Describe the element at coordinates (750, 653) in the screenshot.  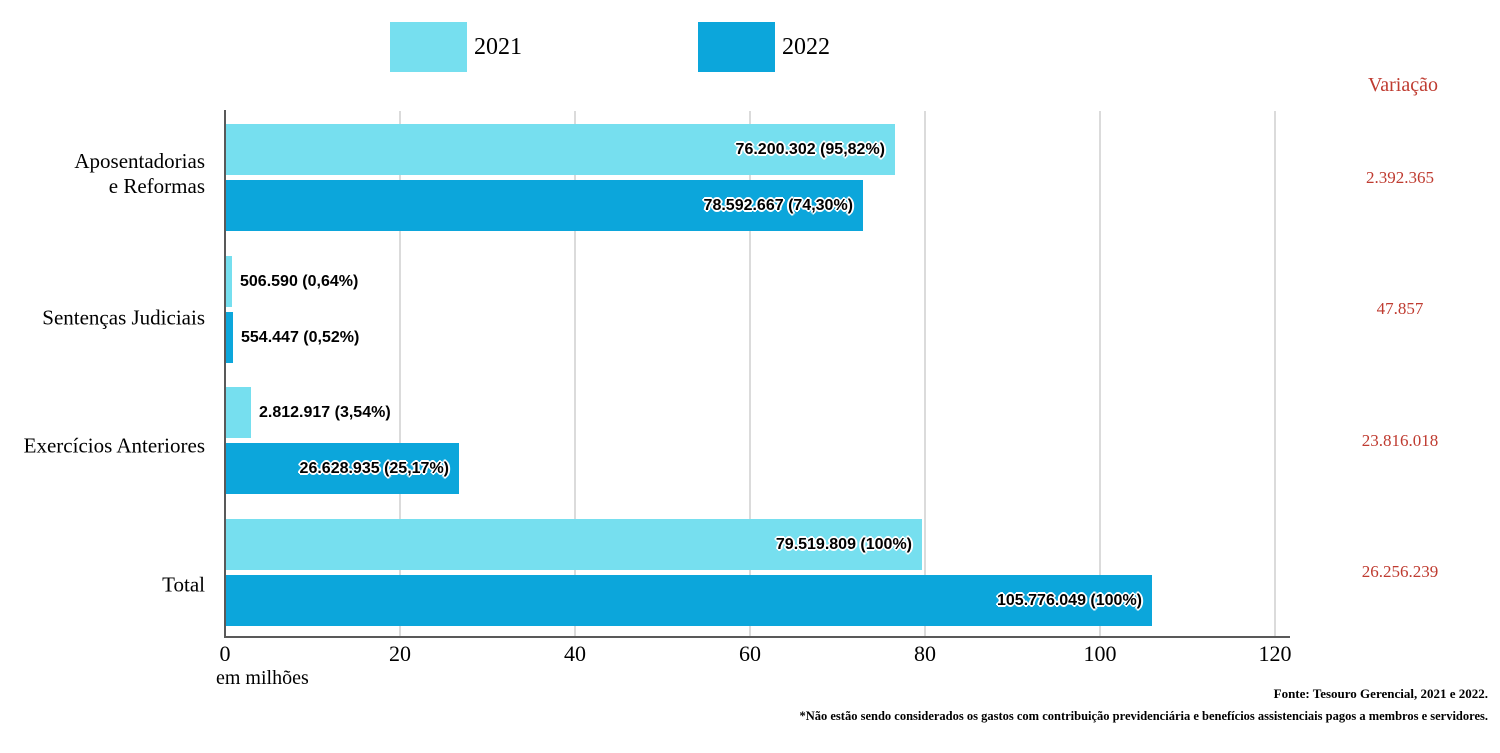
I see `x-tick-label: 60` at that location.